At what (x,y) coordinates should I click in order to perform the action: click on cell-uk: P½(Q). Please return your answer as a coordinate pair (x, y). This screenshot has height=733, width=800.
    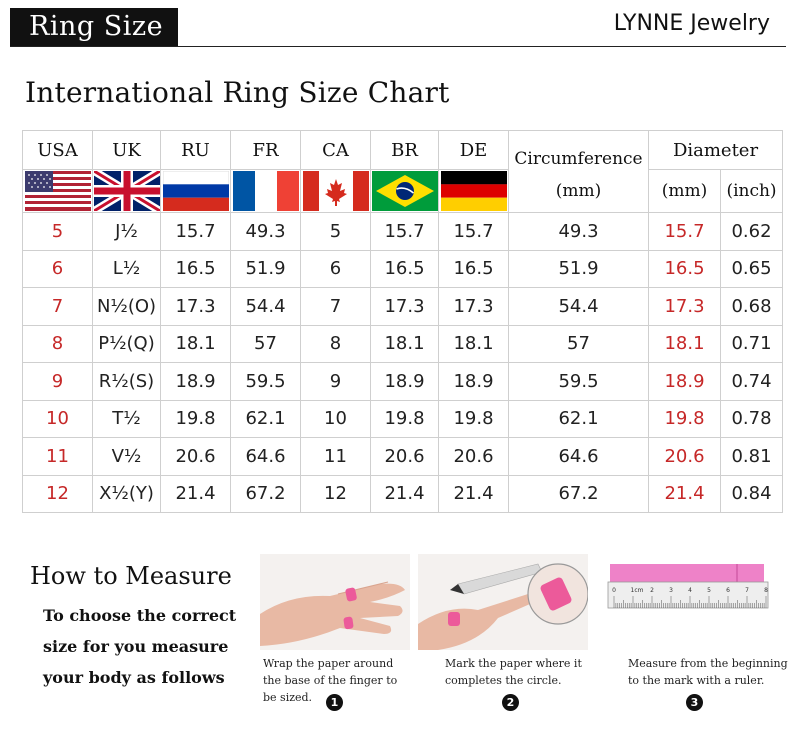
    Looking at the image, I should click on (126, 343).